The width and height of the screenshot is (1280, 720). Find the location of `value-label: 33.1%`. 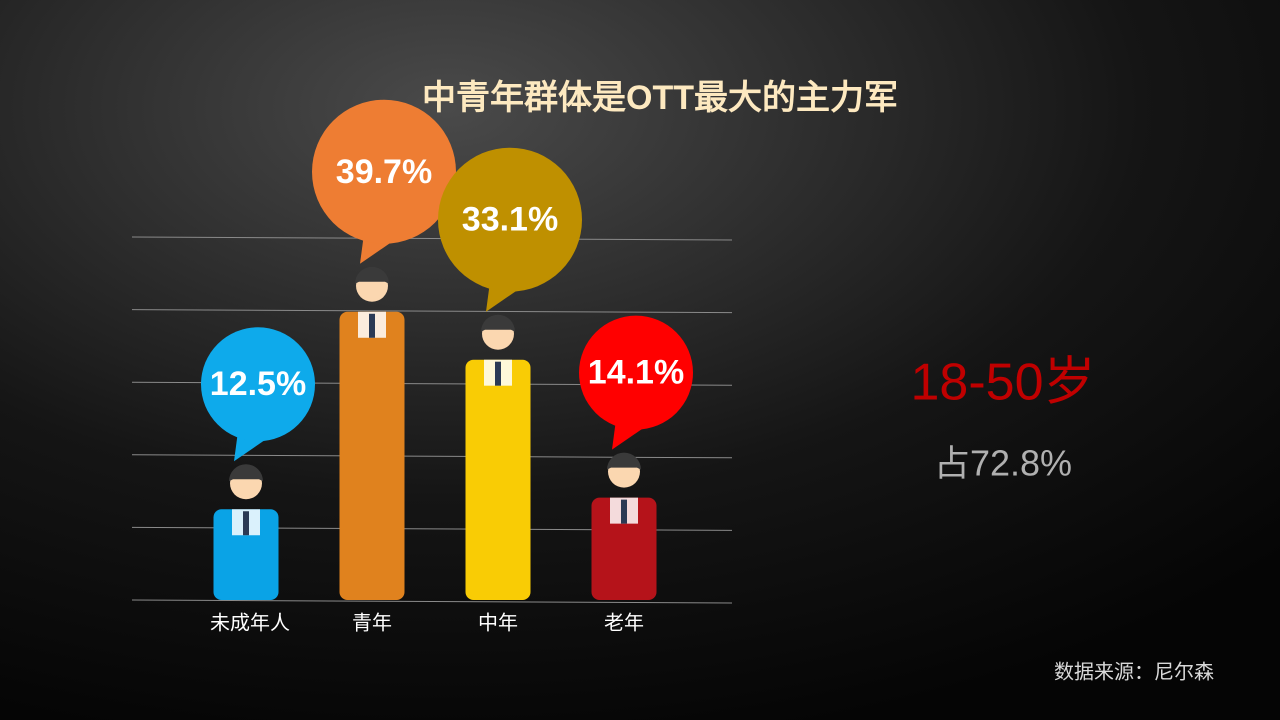

value-label: 33.1% is located at coordinates (510, 220).